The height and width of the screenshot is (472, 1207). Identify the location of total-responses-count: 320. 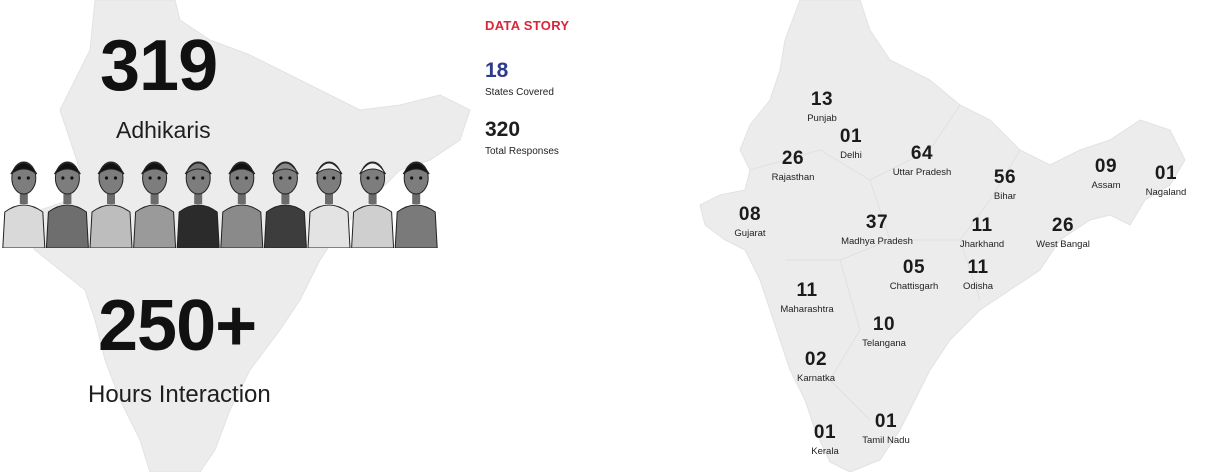
(503, 129).